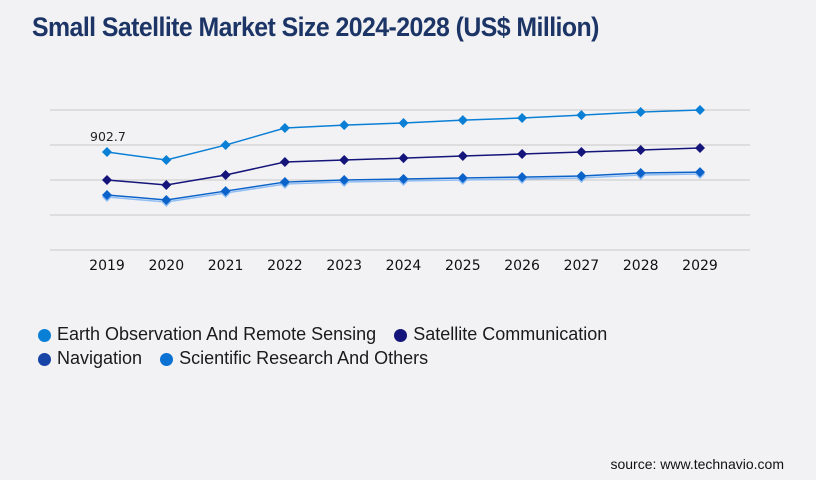 The width and height of the screenshot is (816, 480). I want to click on x-tick-label: 2021, so click(226, 266).